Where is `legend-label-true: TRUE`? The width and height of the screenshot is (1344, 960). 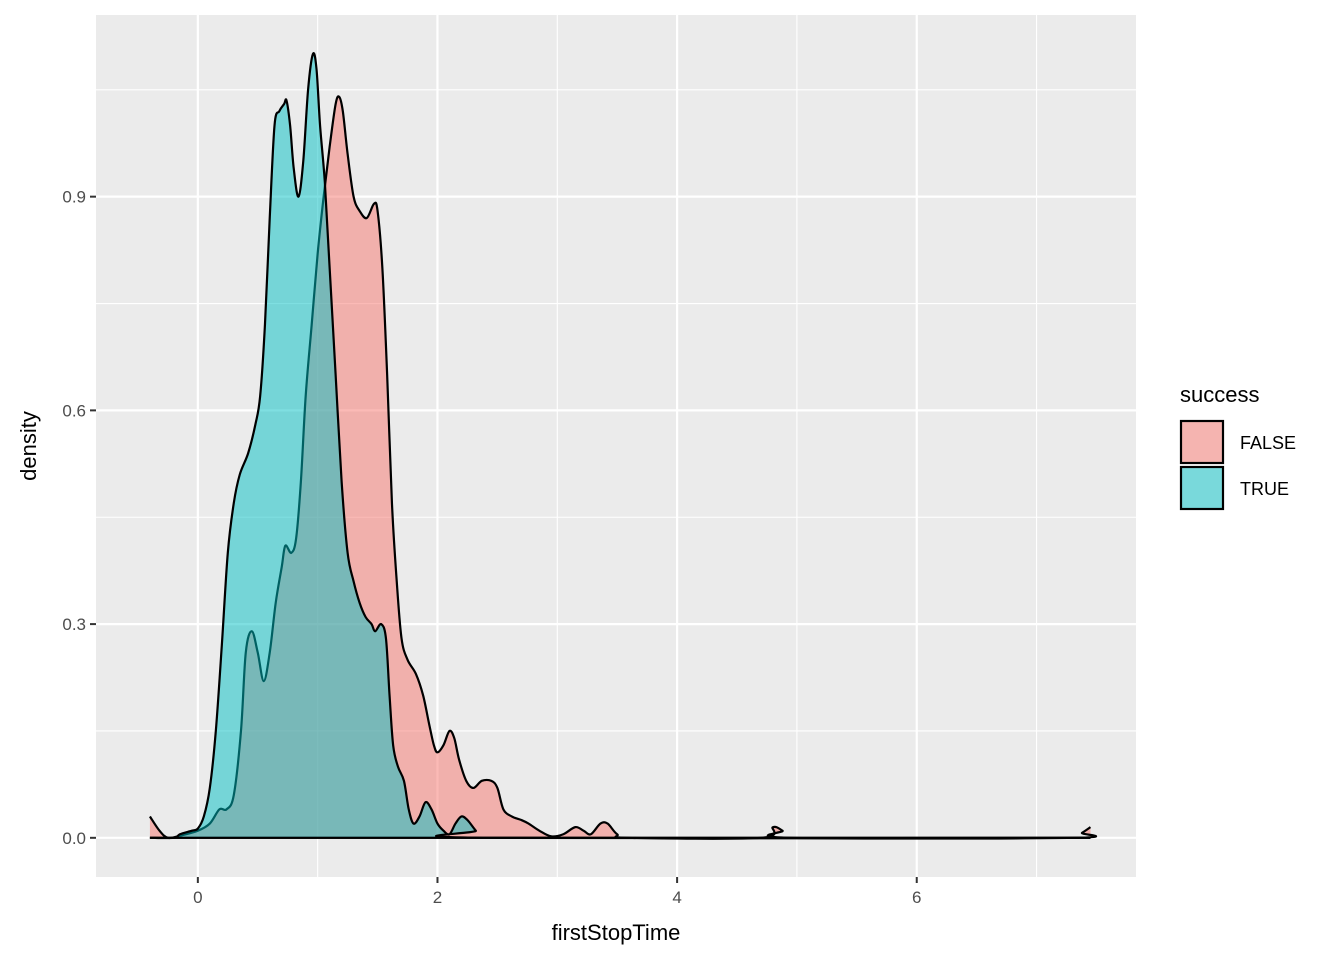 legend-label-true: TRUE is located at coordinates (1264, 489).